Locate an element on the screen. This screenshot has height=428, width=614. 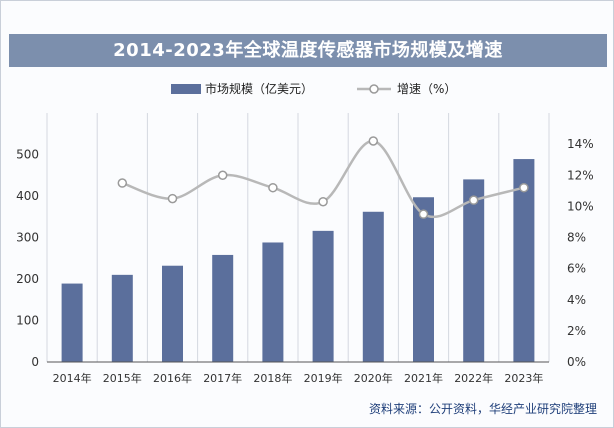
x-tick-8: 2022年 is located at coordinates (473, 378).